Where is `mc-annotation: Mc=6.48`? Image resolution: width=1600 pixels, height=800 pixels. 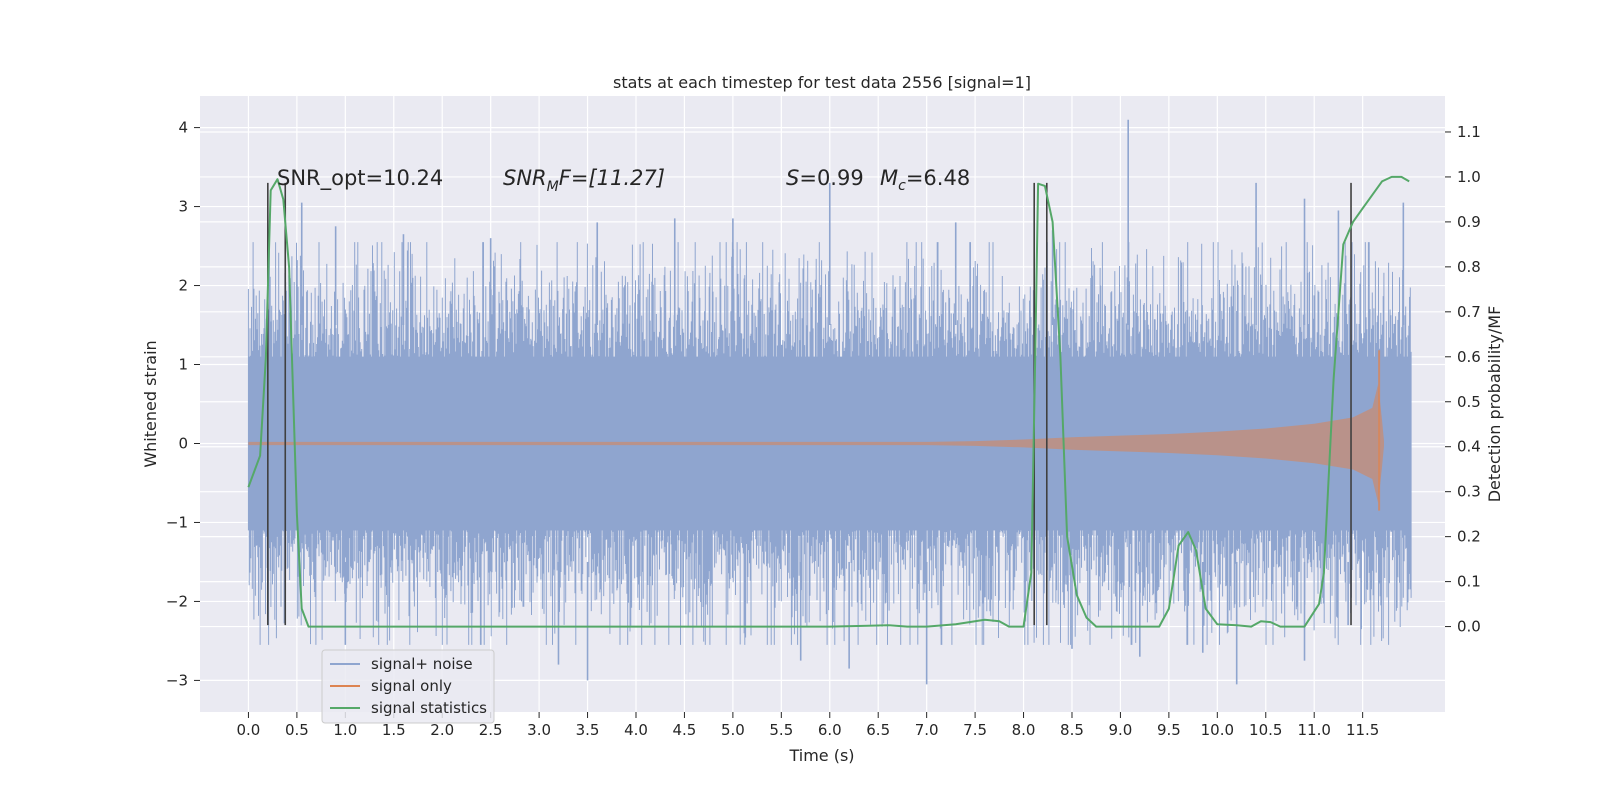 mc-annotation: Mc=6.48 is located at coordinates (925, 180).